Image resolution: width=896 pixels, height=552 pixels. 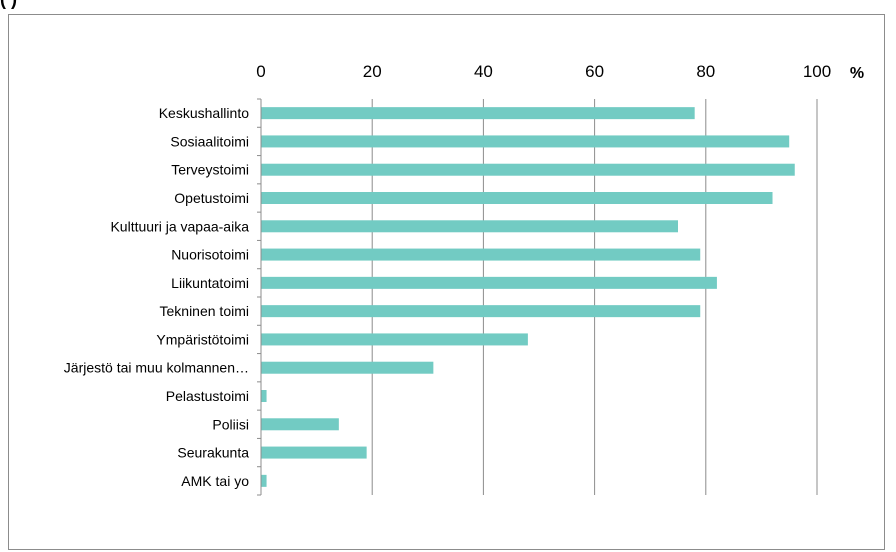 What do you see at coordinates (483, 71) in the screenshot?
I see `x-tick-label: 40` at bounding box center [483, 71].